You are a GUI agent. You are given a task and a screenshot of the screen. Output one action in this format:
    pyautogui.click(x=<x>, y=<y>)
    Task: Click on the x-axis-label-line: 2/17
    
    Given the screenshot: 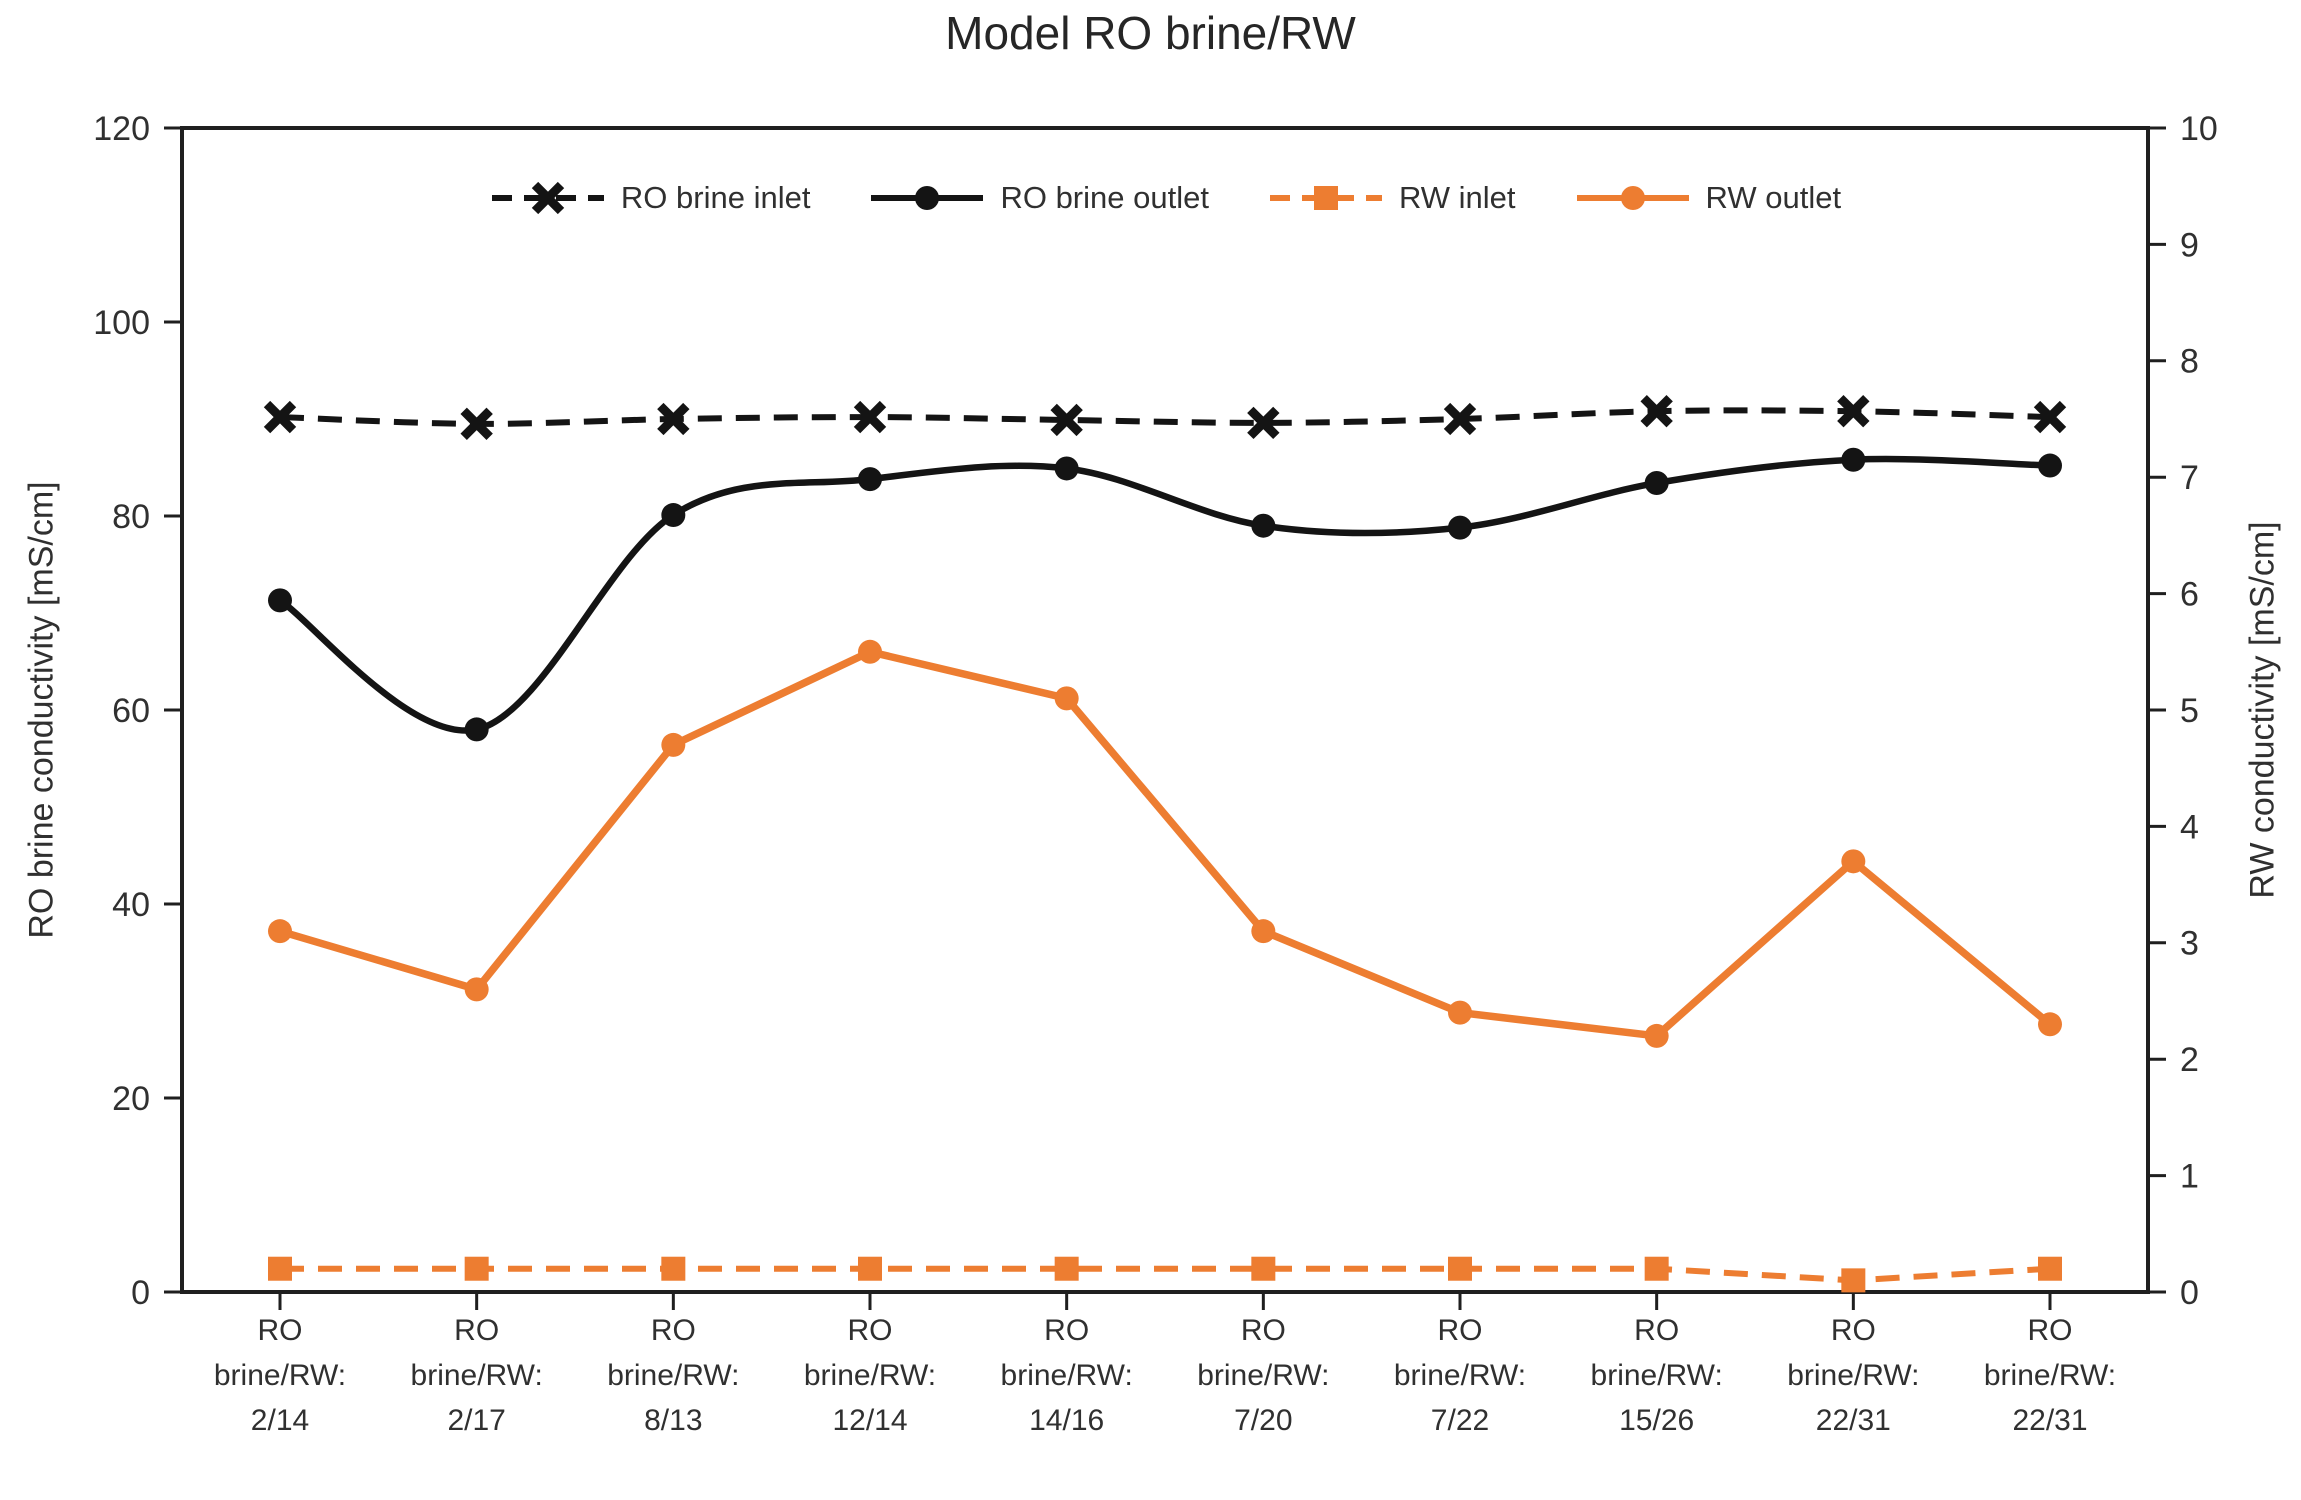 What is the action you would take?
    pyautogui.click(x=476, y=1420)
    